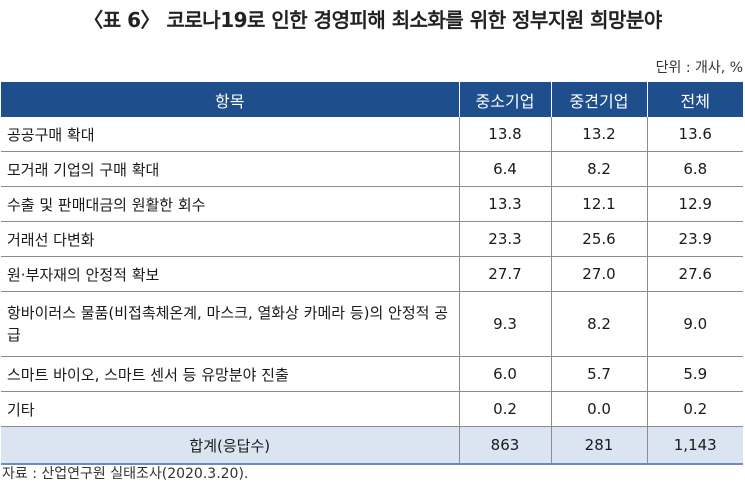  Describe the element at coordinates (598, 134) in the screenshot. I see `row-mid: 13.2` at that location.